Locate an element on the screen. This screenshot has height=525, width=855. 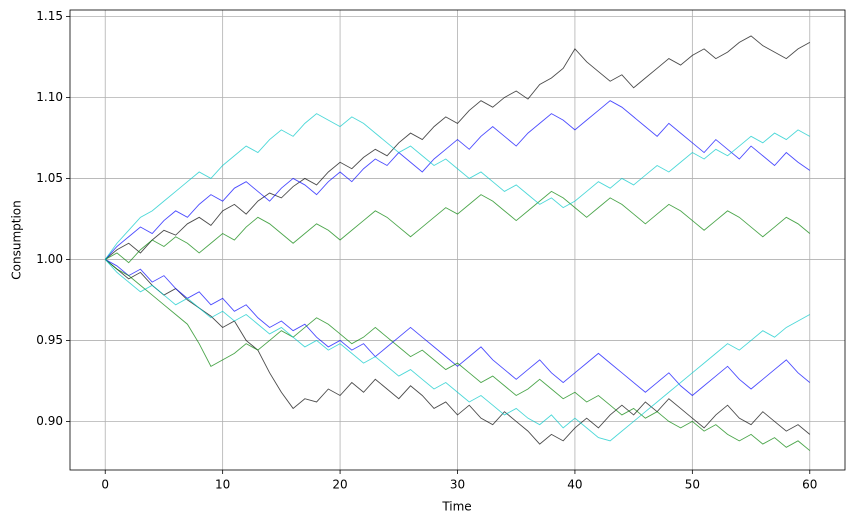
x-tick-label: 60 is located at coordinates (809, 485).